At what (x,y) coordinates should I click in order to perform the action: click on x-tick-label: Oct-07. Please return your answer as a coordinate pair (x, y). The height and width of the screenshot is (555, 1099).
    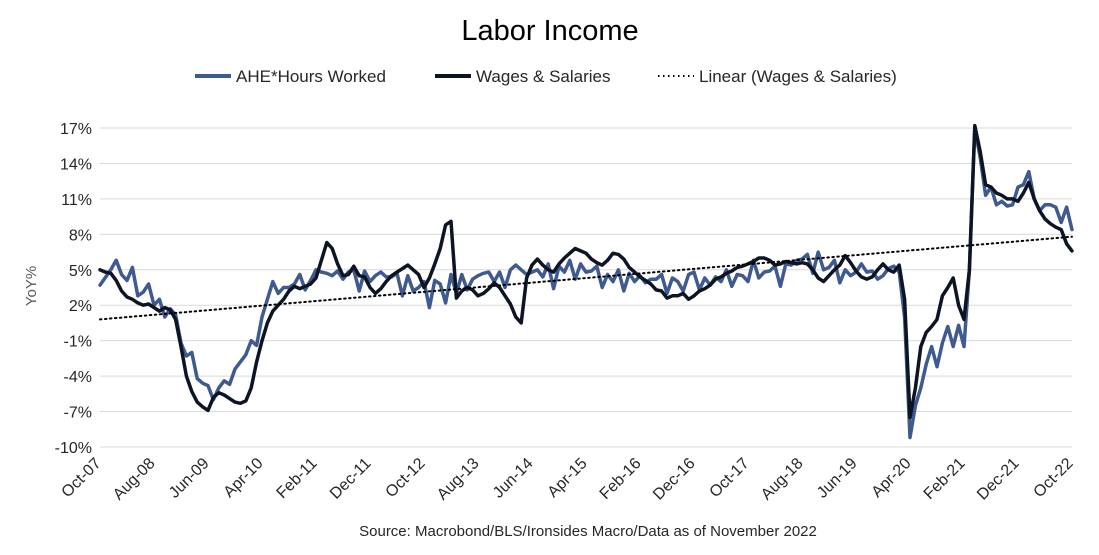
    Looking at the image, I should click on (82, 478).